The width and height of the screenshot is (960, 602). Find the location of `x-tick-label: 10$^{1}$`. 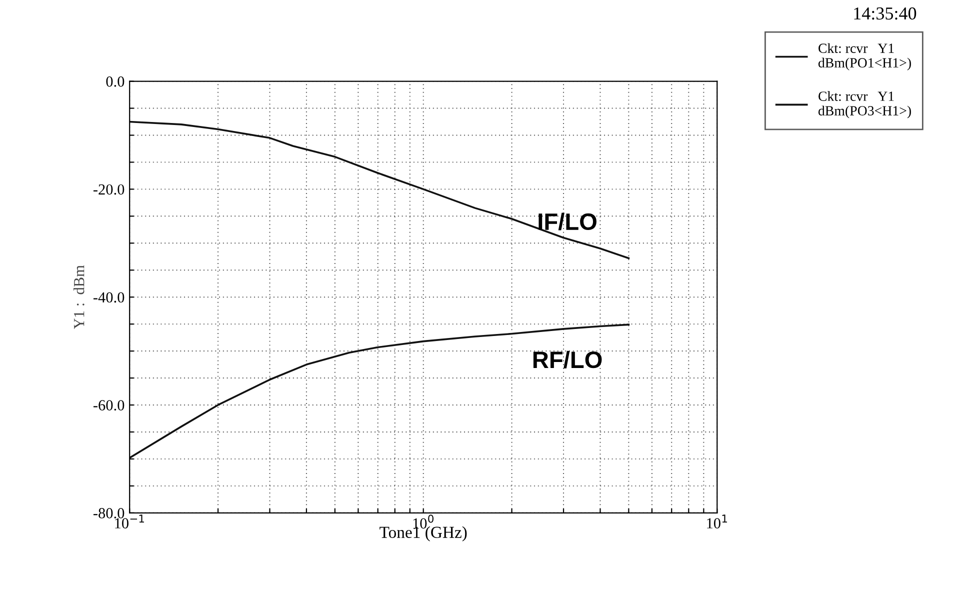

x-tick-label: 10$^{1}$ is located at coordinates (717, 521).